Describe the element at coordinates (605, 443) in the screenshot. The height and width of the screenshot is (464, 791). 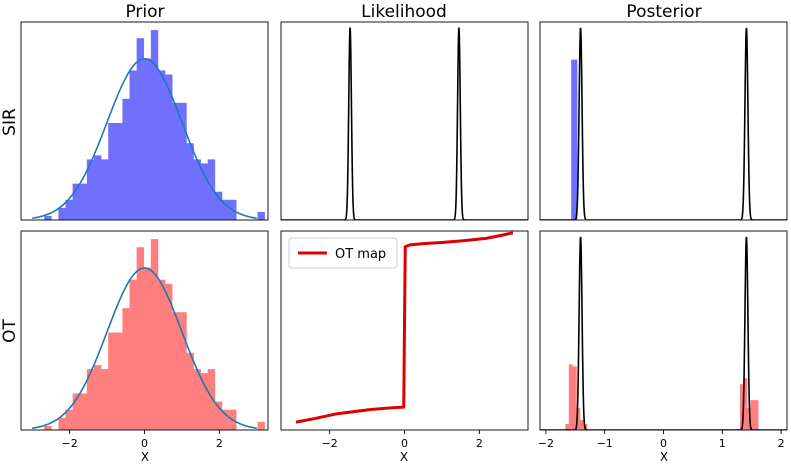
I see `x-tick-label: −1` at that location.